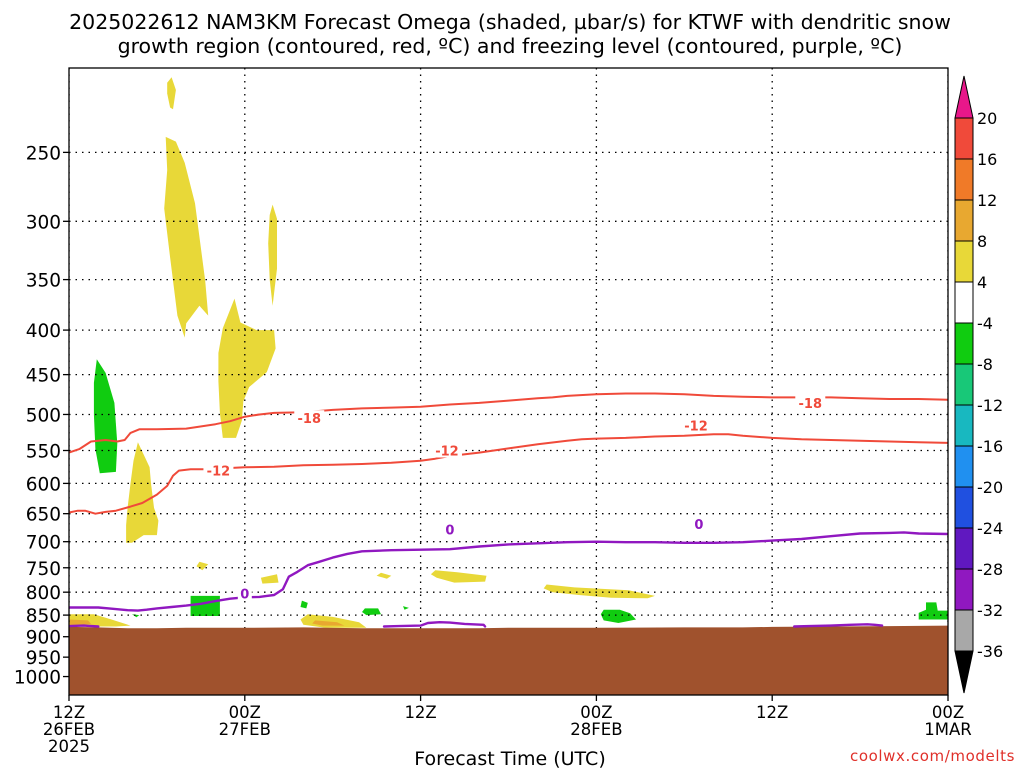 The height and width of the screenshot is (768, 1024). What do you see at coordinates (990, 528) in the screenshot?
I see `colorbar-label-10: -24` at bounding box center [990, 528].